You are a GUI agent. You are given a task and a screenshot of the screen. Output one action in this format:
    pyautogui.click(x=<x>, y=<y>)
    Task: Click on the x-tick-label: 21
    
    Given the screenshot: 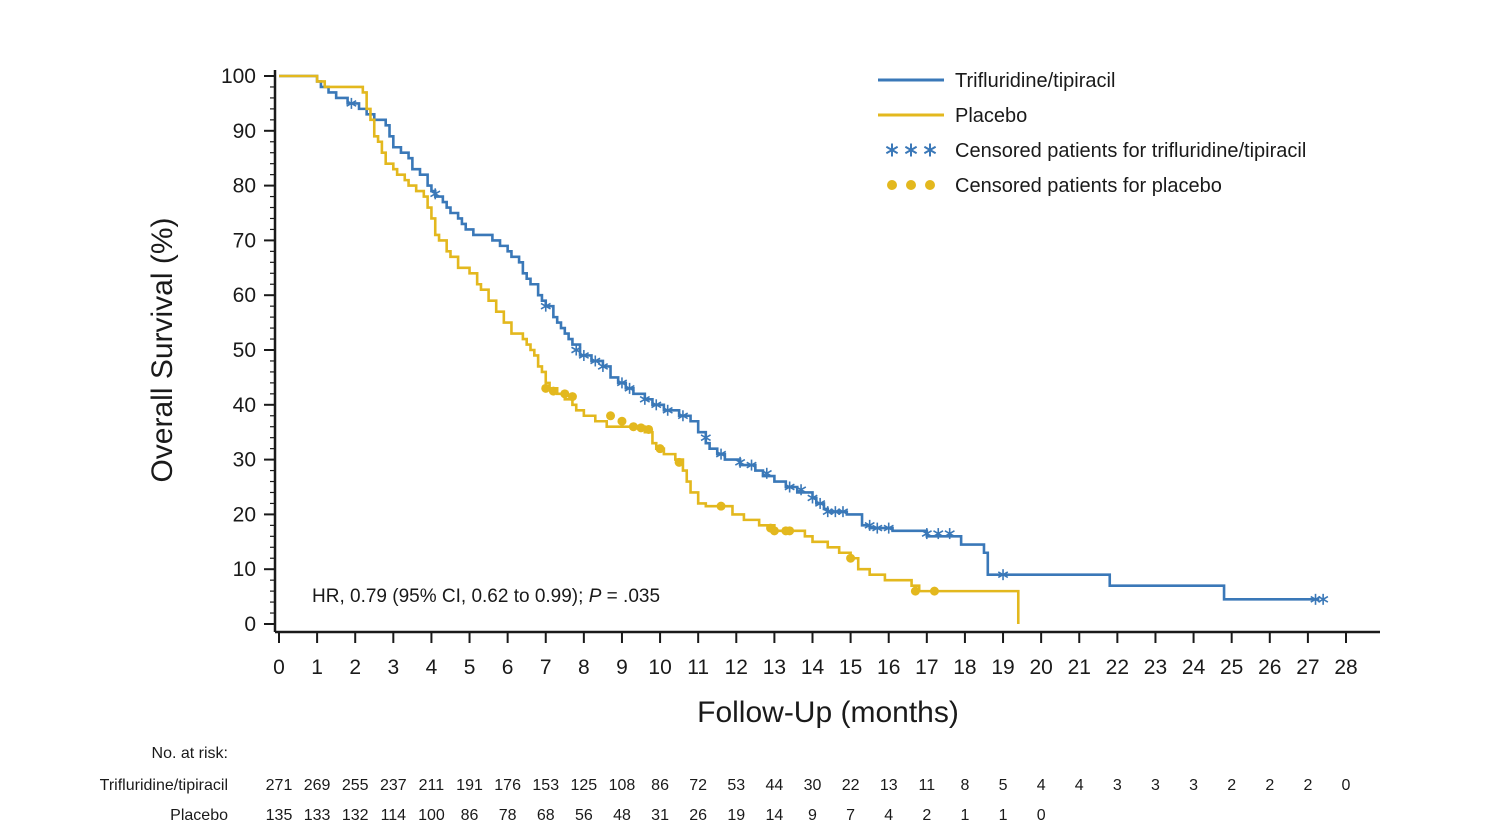 What is the action you would take?
    pyautogui.click(x=1079, y=667)
    